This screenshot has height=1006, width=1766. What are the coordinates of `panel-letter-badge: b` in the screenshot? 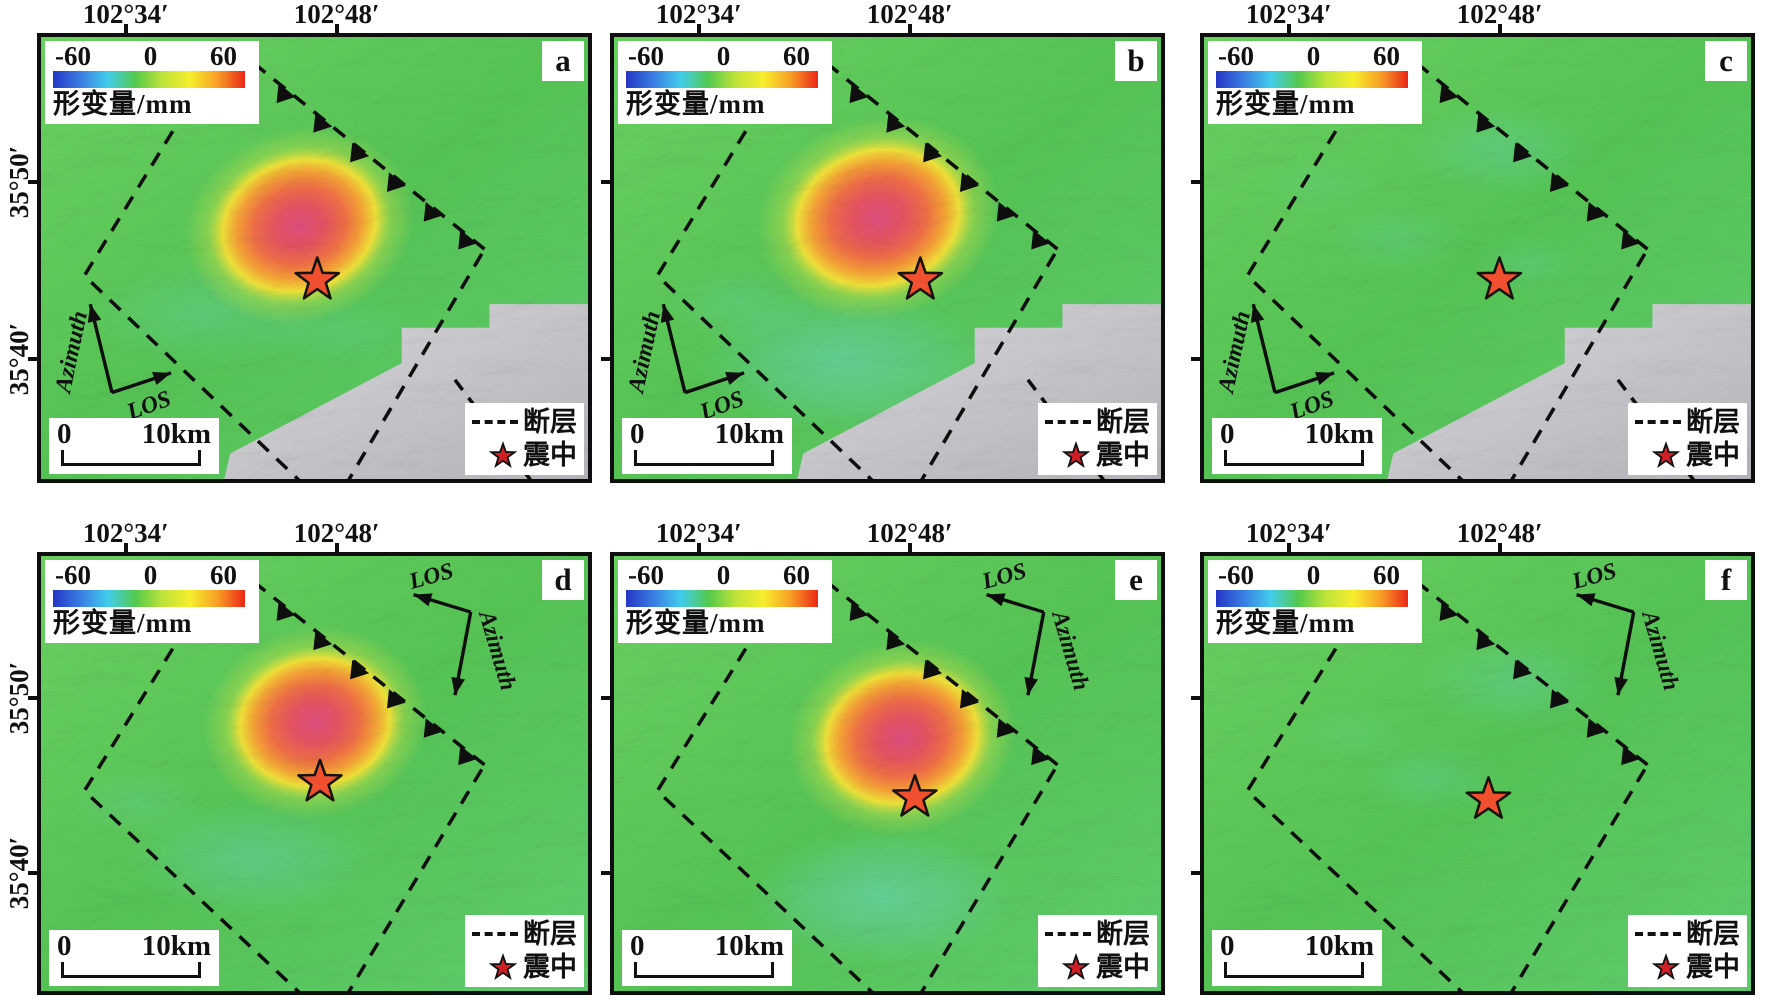 It's located at (1136, 61).